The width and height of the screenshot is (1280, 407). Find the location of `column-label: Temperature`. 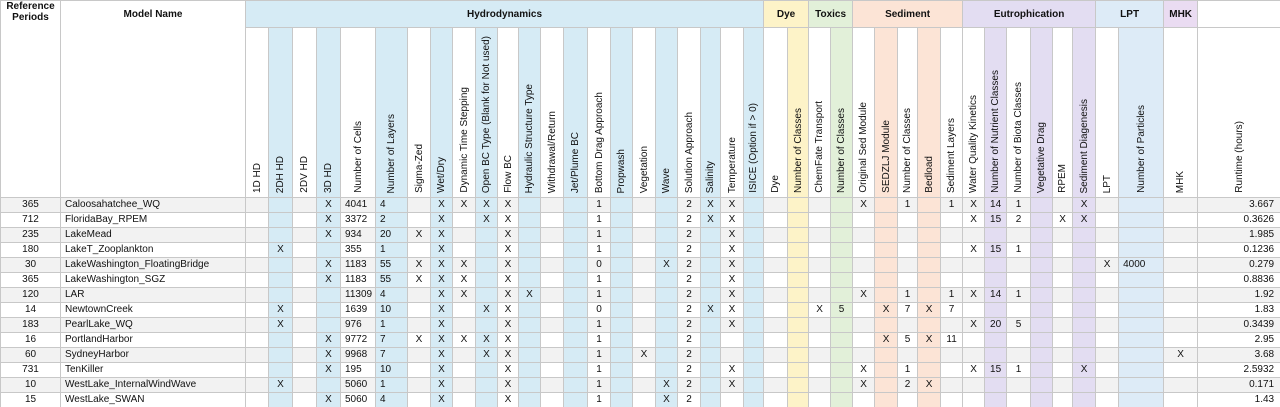

column-label: Temperature is located at coordinates (732, 164).